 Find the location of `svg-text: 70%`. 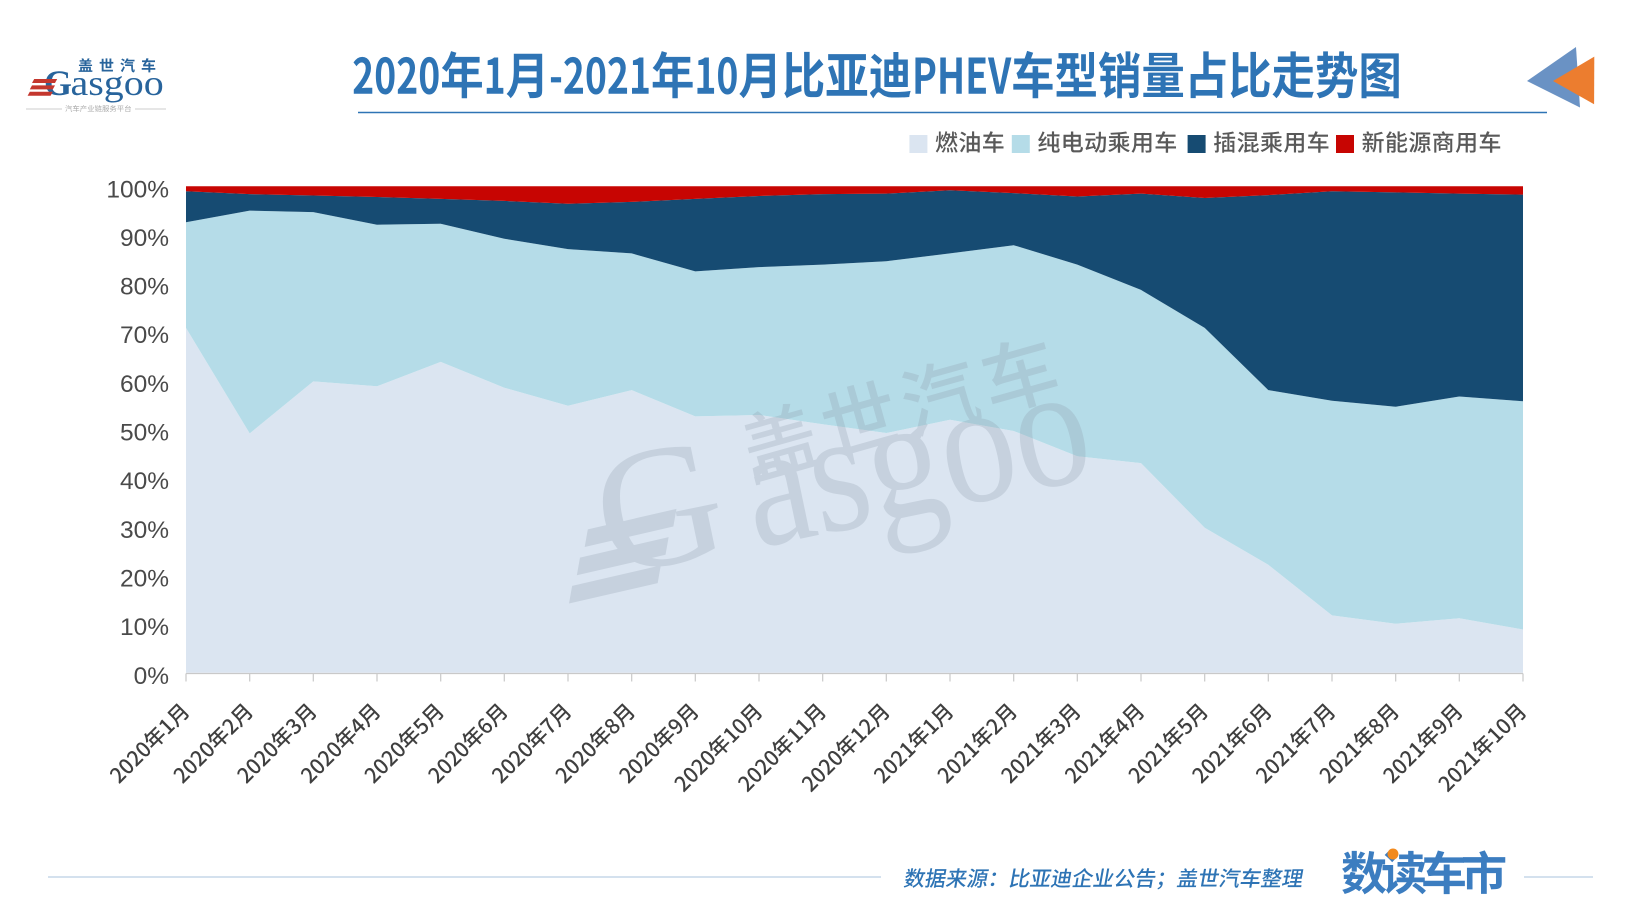

svg-text: 70% is located at coordinates (144, 335).